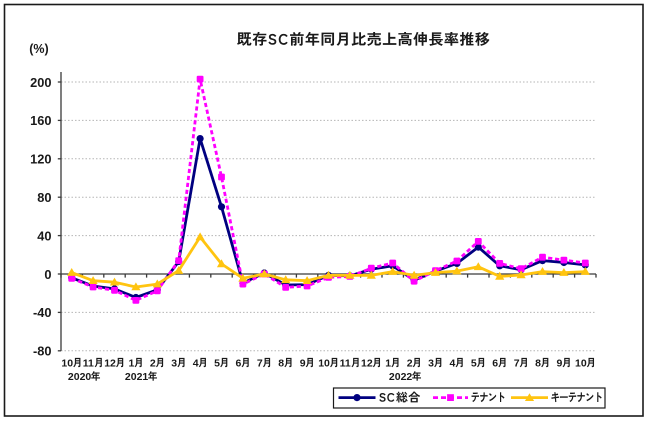 The image size is (650, 426). Describe the element at coordinates (44, 197) in the screenshot. I see `svg-text: 80` at that location.